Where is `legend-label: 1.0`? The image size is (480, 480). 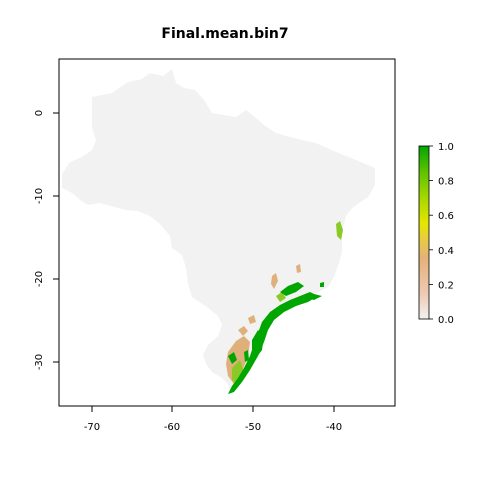 legend-label: 1.0 is located at coordinates (446, 147).